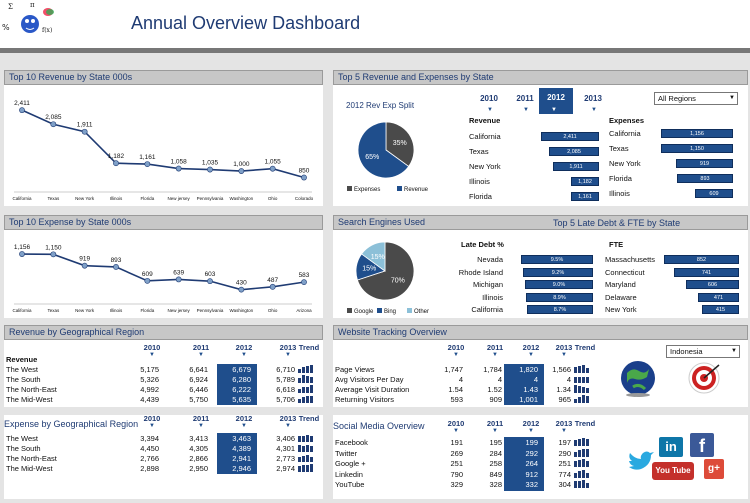 The width and height of the screenshot is (750, 503). I want to click on year-button-2013: 2013, so click(593, 98).